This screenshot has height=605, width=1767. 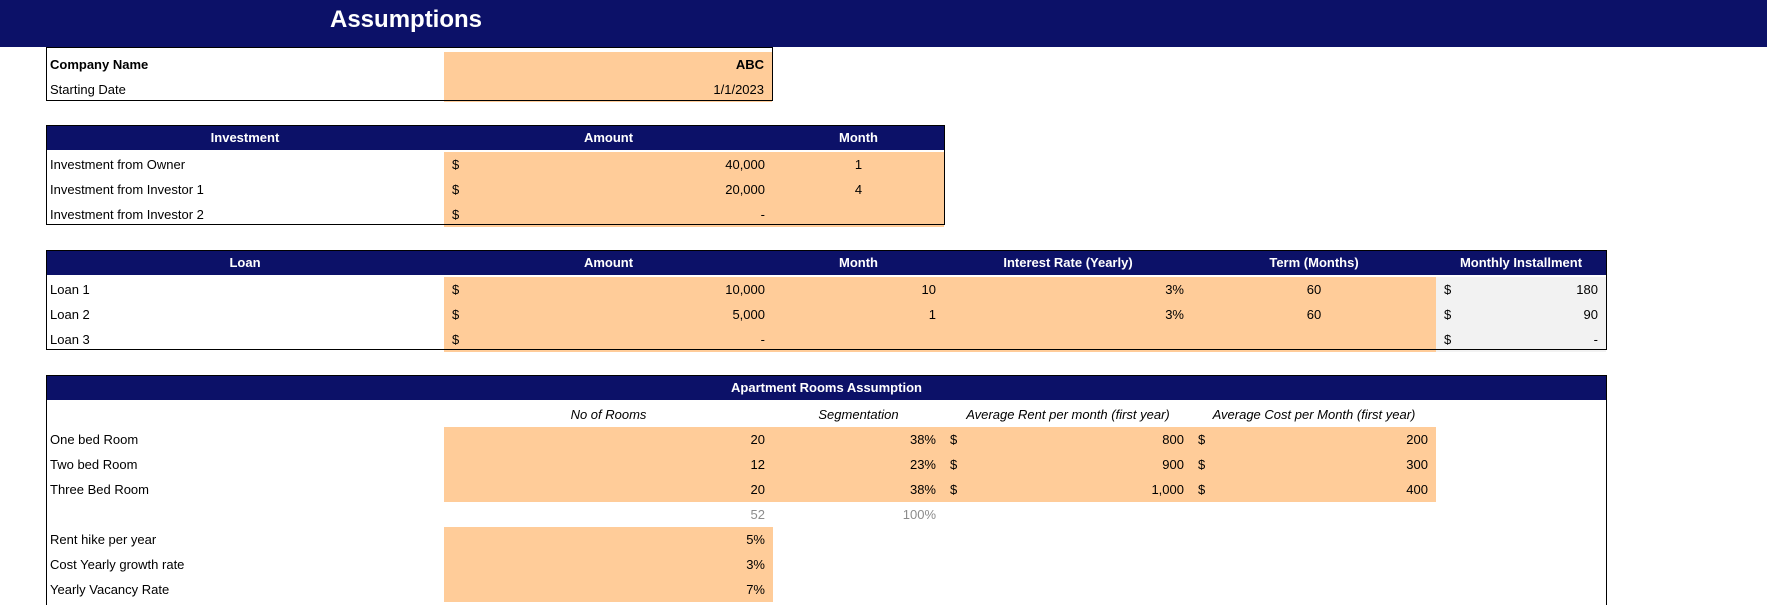 What do you see at coordinates (245, 137) in the screenshot?
I see `investment-header-name: Investment` at bounding box center [245, 137].